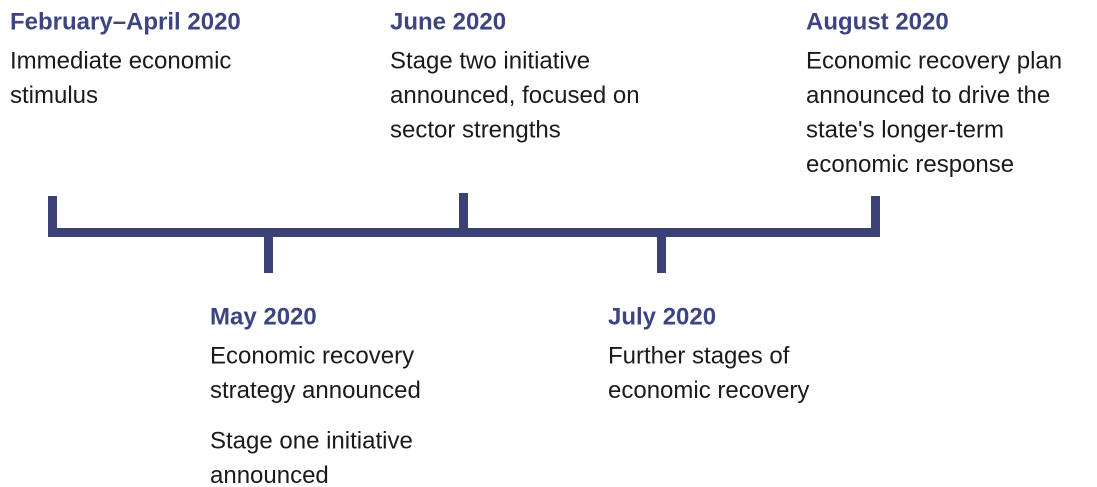  What do you see at coordinates (662, 316) in the screenshot?
I see `event-date: July 2020` at bounding box center [662, 316].